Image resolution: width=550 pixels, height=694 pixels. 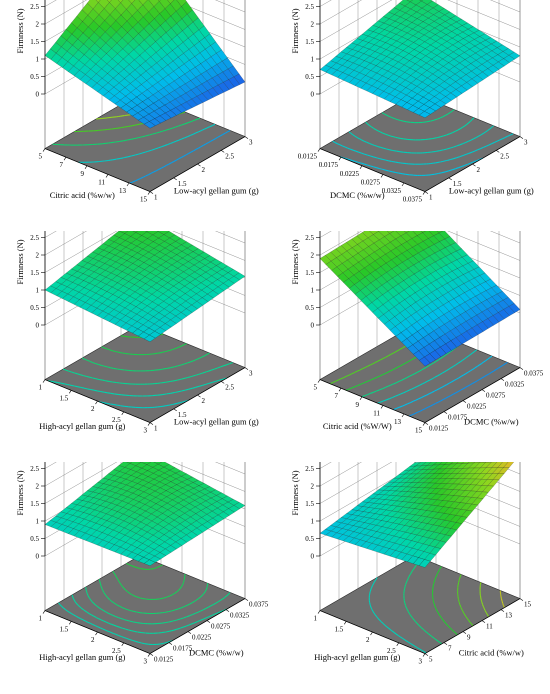 What do you see at coordinates (135, 232) in the screenshot?
I see `surface-cell` at bounding box center [135, 232].